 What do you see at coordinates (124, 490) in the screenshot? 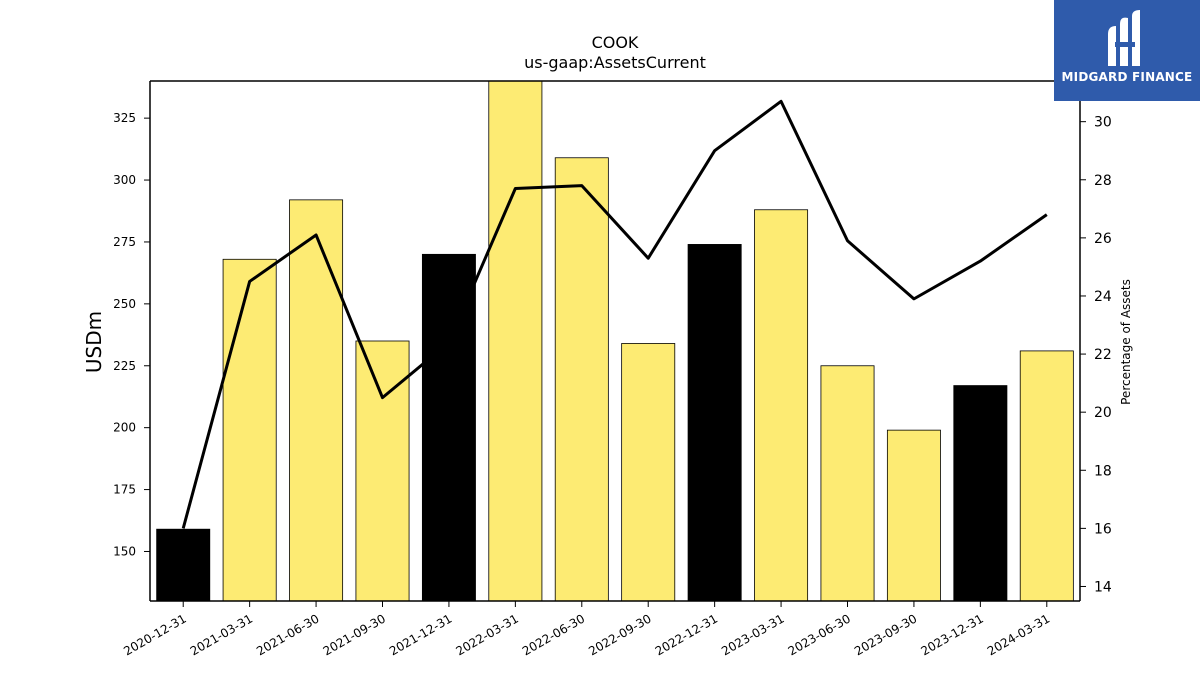
I see `y-tick-label: 175` at bounding box center [124, 490].